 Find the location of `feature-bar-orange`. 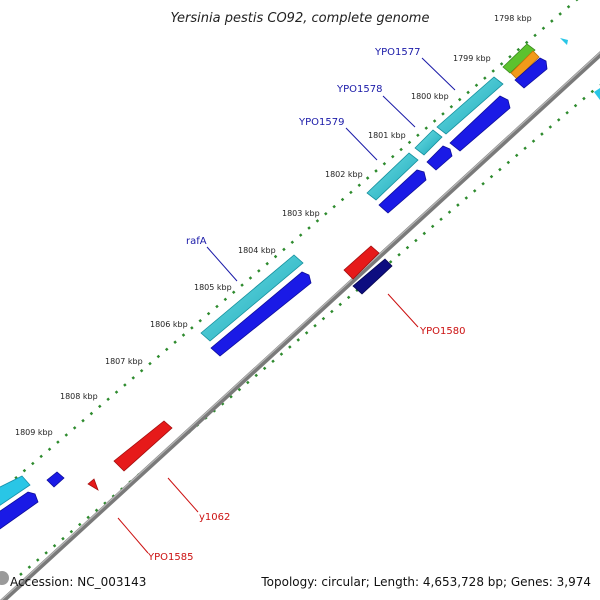

feature-bar-orange is located at coordinates (525, 65).